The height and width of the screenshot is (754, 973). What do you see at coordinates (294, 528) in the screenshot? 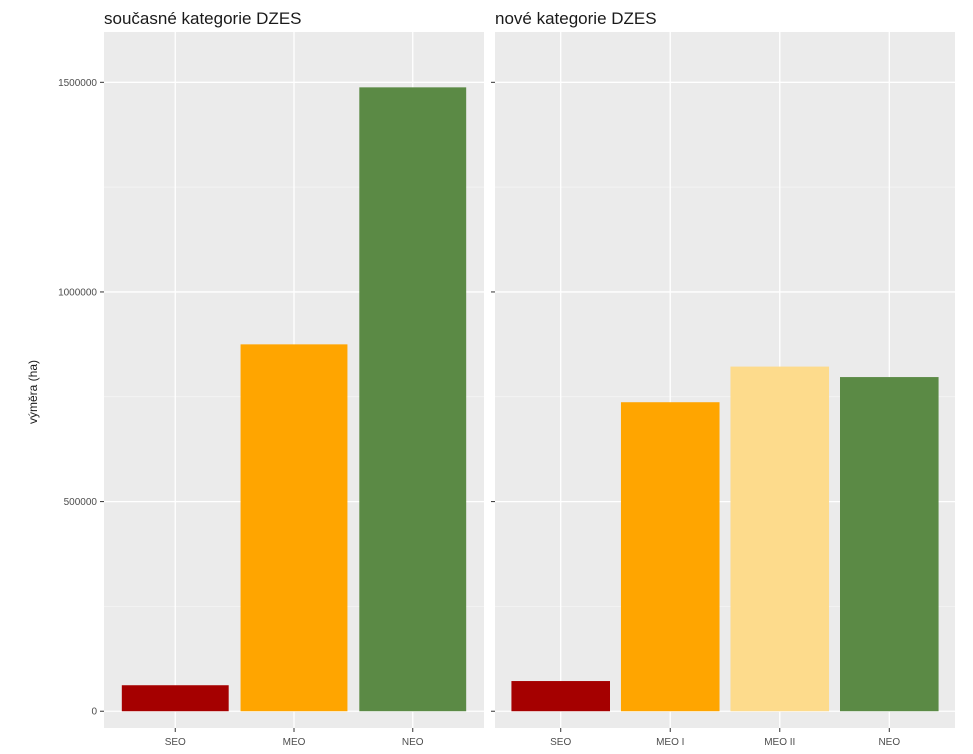
I see `bar-meo` at bounding box center [294, 528].